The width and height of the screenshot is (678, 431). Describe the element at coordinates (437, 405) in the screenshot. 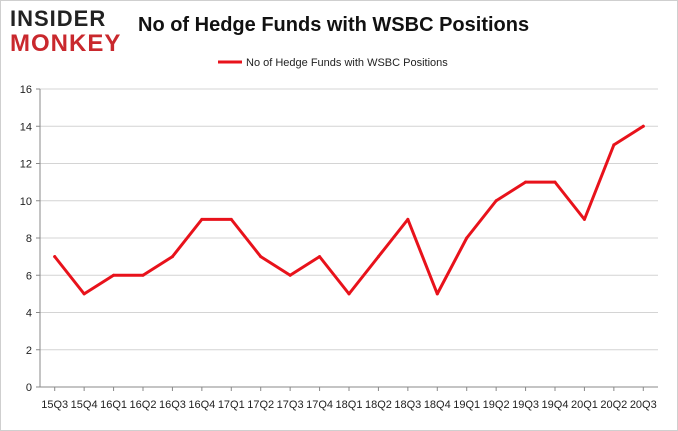

I see `x-tick-label: 18Q4` at that location.